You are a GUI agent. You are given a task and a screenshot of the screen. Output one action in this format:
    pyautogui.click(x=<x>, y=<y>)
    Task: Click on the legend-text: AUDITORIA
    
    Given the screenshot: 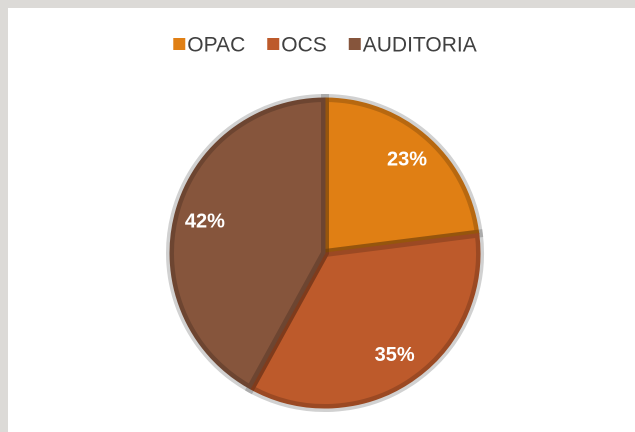 What is the action you would take?
    pyautogui.click(x=420, y=45)
    